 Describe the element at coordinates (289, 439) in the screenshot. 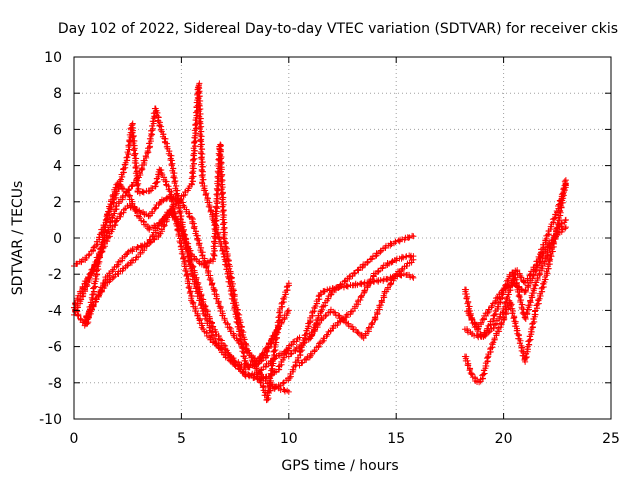

I see `x-tick-label: 10` at that location.